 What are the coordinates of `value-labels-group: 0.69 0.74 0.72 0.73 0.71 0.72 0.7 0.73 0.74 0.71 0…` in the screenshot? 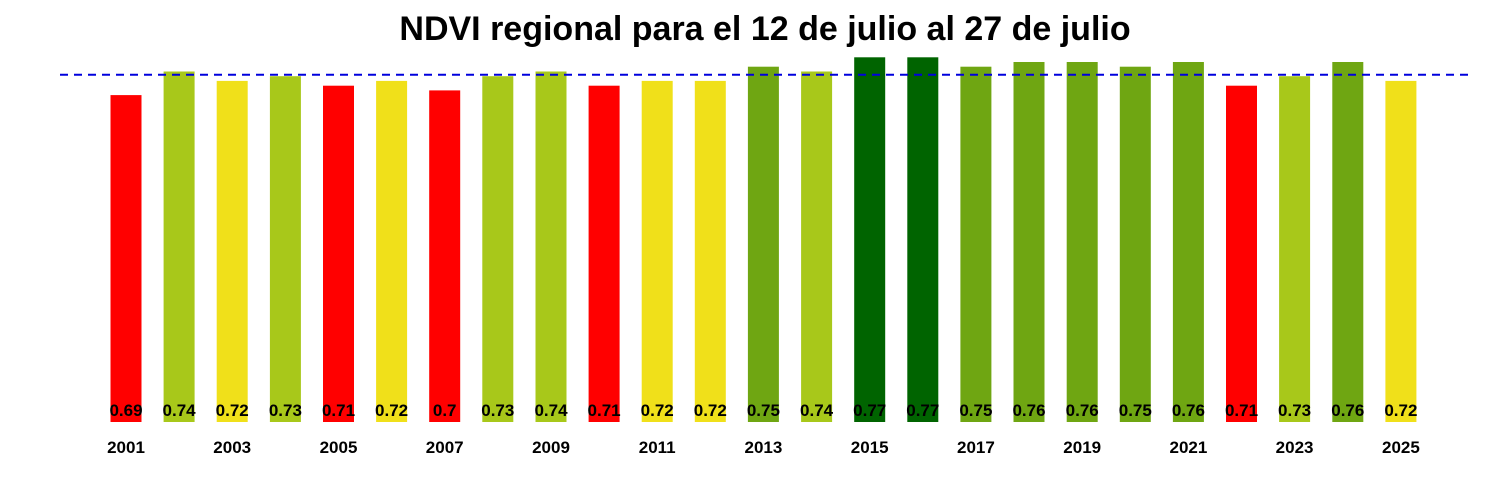 It's located at (763, 410).